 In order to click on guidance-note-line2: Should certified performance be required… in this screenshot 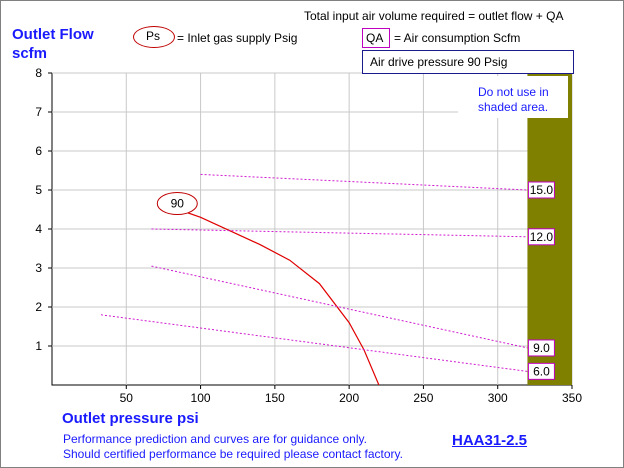, I will do `click(233, 454)`.